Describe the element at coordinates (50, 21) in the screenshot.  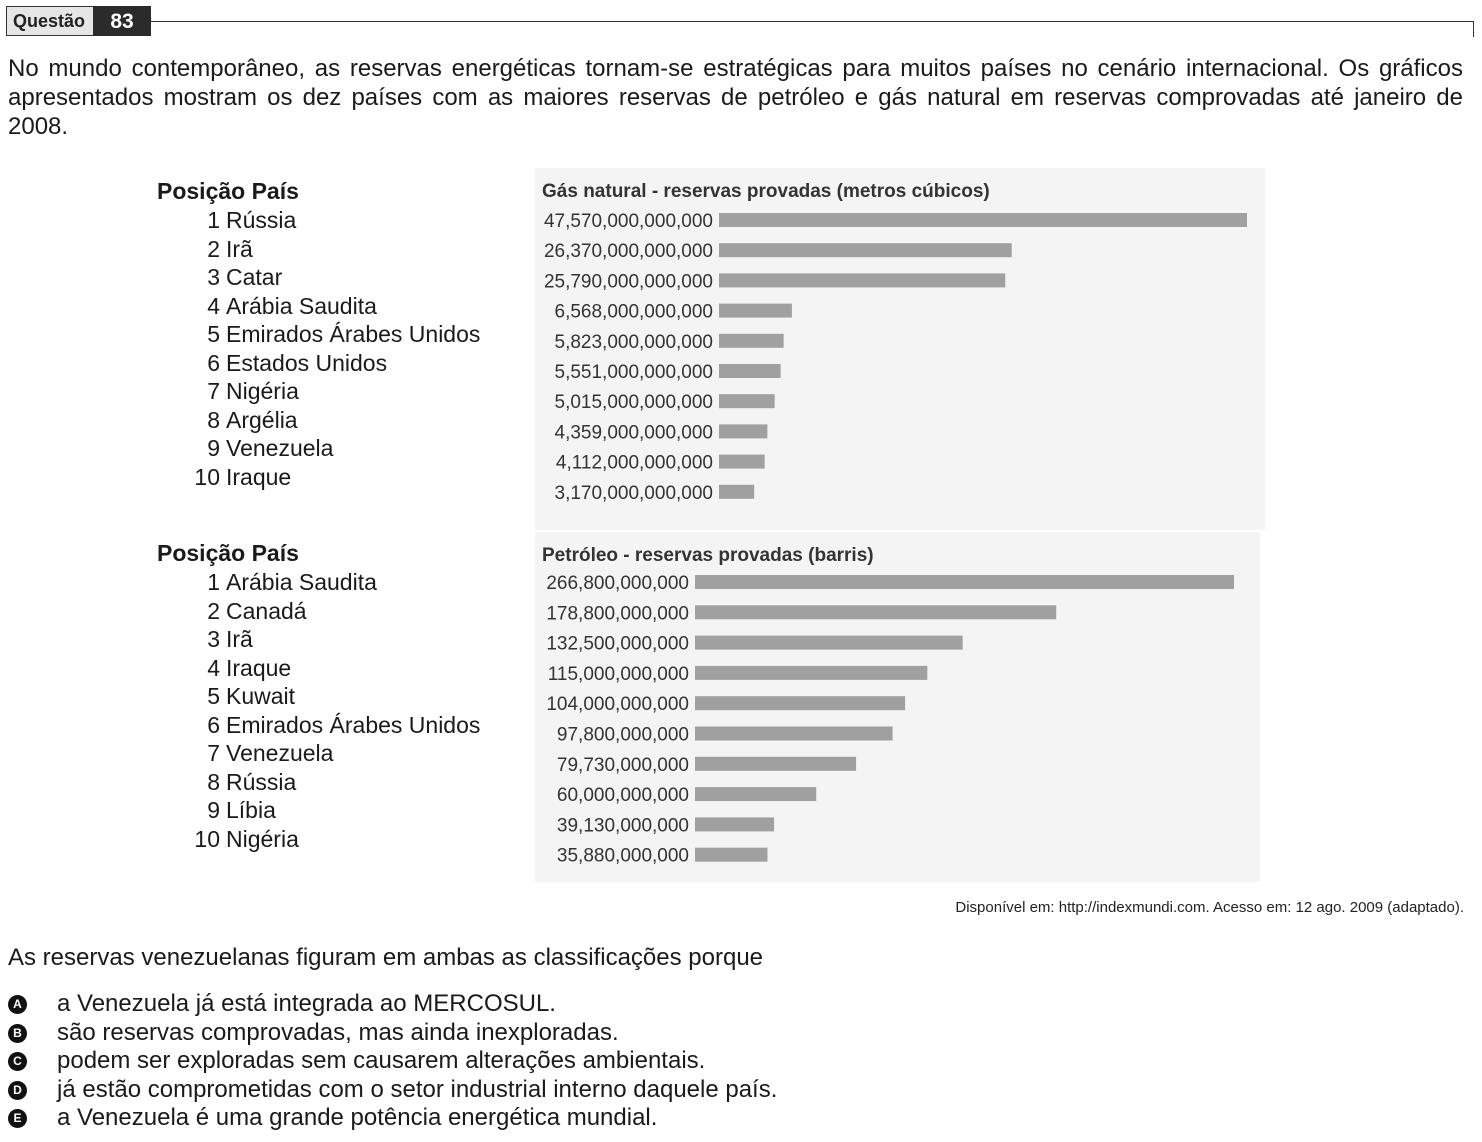
I see `question-label: Questão` at that location.